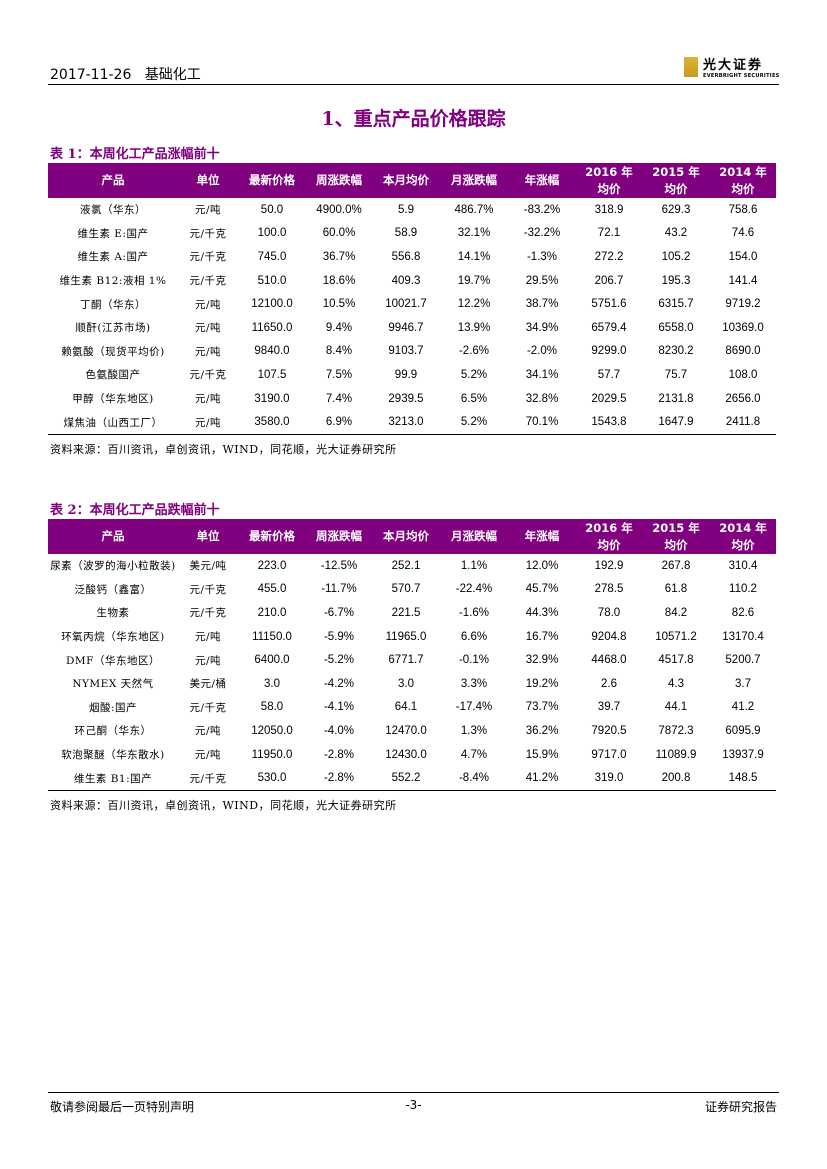 This screenshot has height=1169, width=827. Describe the element at coordinates (542, 754) in the screenshot. I see `value-cell: 15.9%` at that location.